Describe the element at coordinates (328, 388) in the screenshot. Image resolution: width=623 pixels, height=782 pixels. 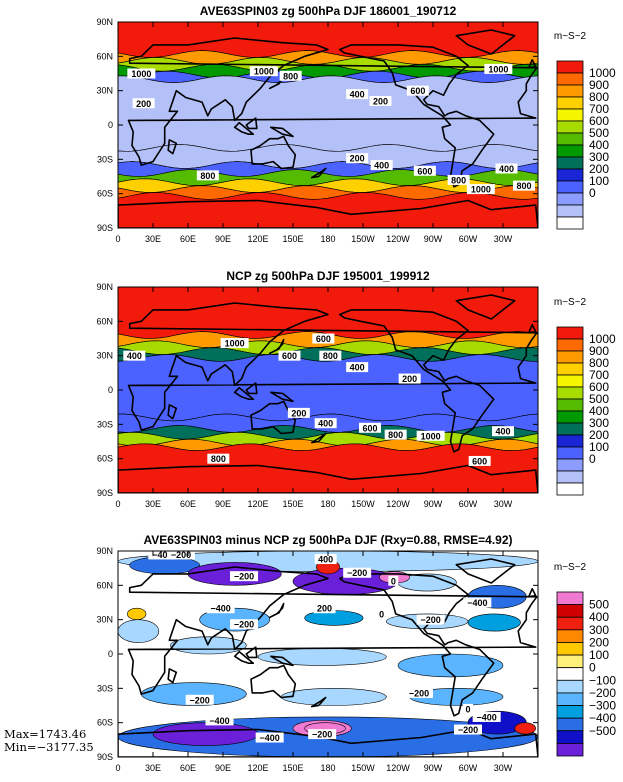
I see `filled-contour-band` at that location.